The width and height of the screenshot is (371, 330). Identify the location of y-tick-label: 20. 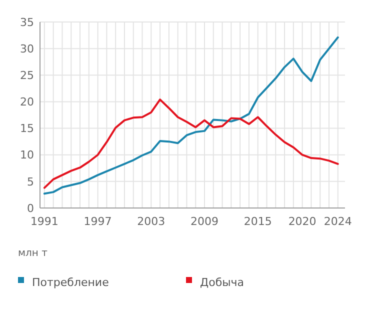
(27, 102).